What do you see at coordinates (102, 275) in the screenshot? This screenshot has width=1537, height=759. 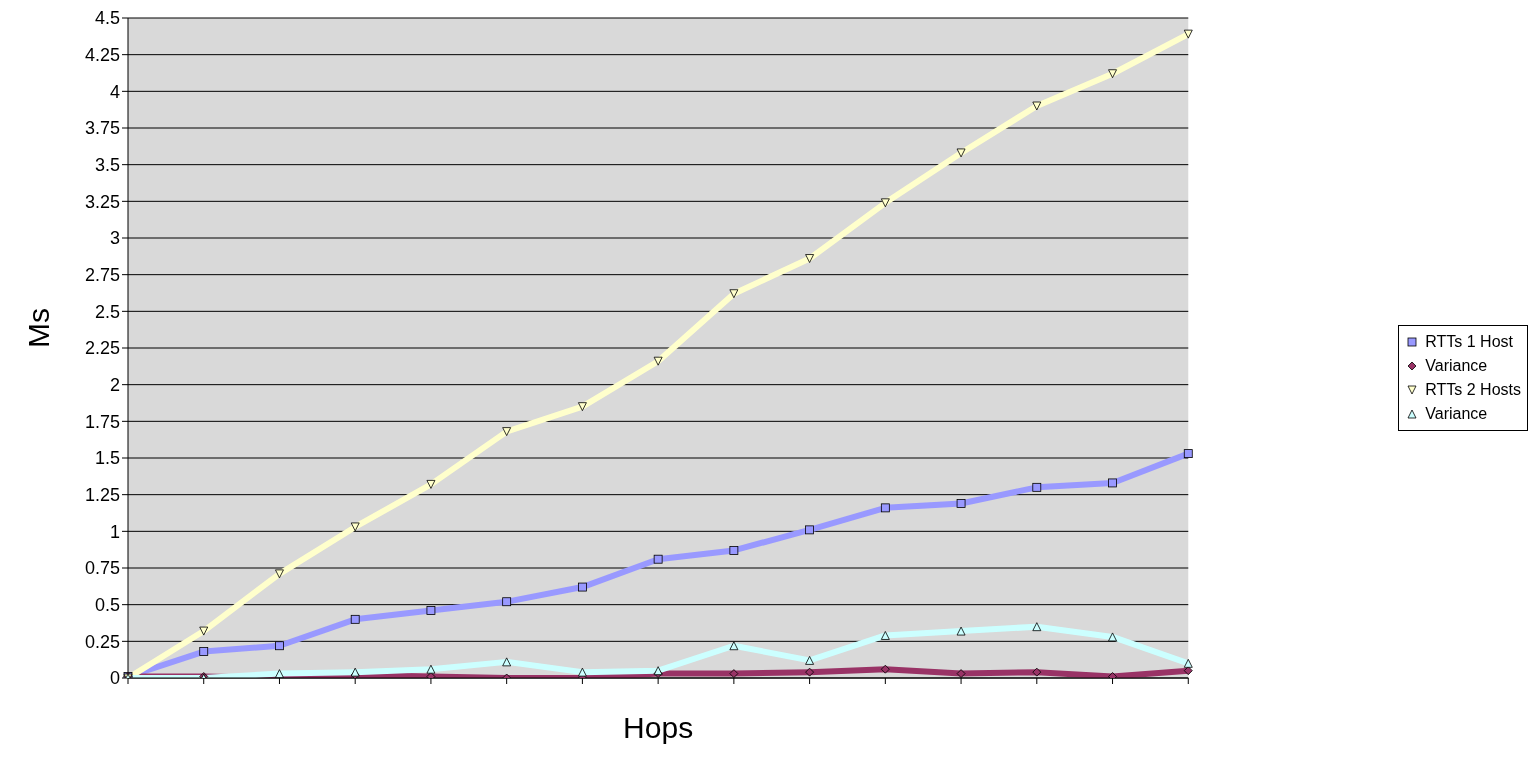 I see `y-tick-label: 2.75` at bounding box center [102, 275].